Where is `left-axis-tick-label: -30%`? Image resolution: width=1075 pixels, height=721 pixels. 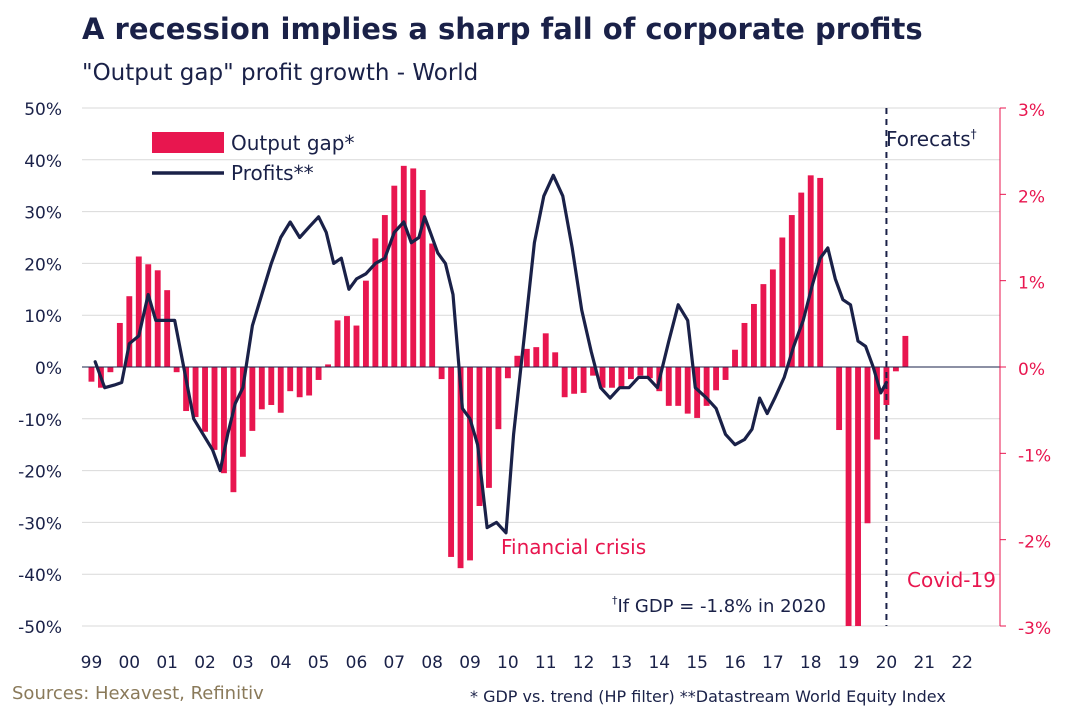
left-axis-tick-label: -30% is located at coordinates (40, 524).